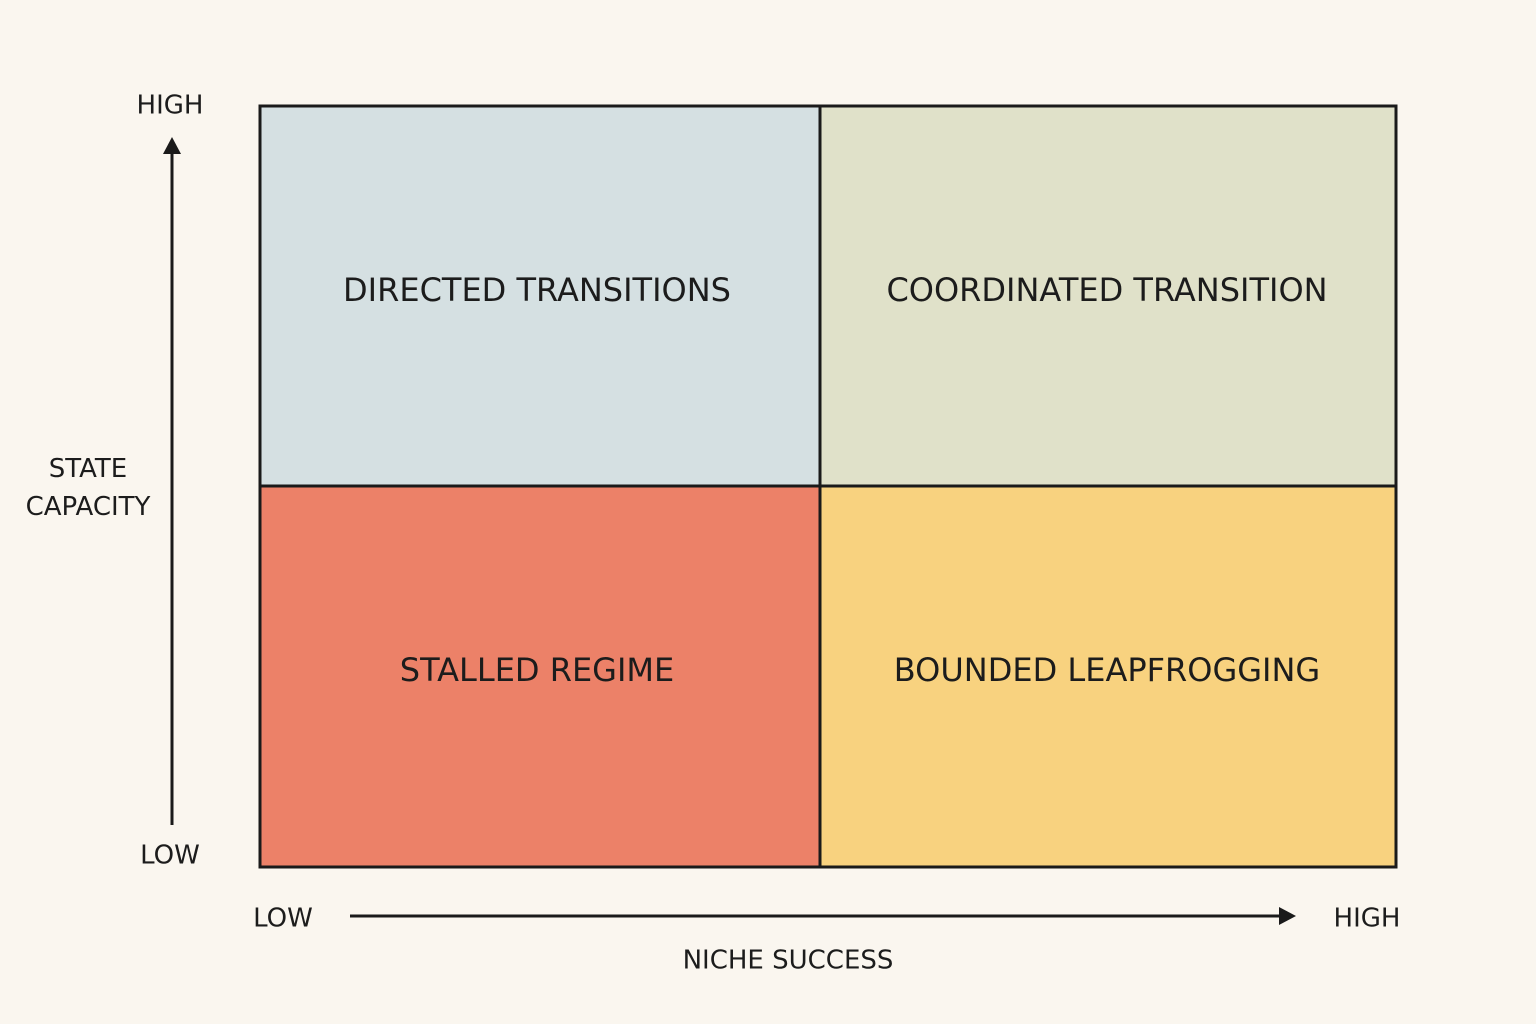  What do you see at coordinates (1106, 290) in the screenshot?
I see `quadrant-label: COORDINATED TRANSITION` at bounding box center [1106, 290].